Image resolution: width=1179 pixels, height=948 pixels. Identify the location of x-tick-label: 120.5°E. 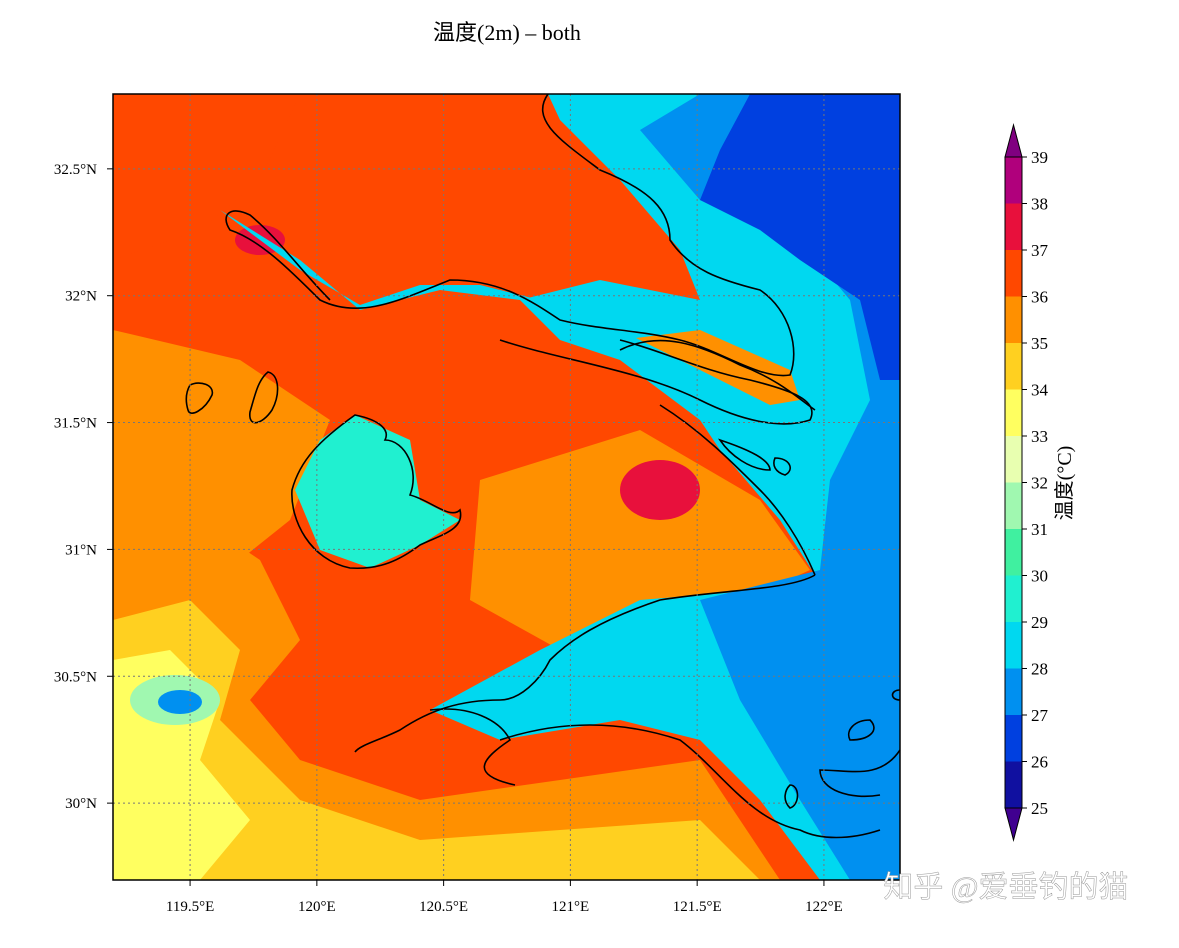
(443, 907).